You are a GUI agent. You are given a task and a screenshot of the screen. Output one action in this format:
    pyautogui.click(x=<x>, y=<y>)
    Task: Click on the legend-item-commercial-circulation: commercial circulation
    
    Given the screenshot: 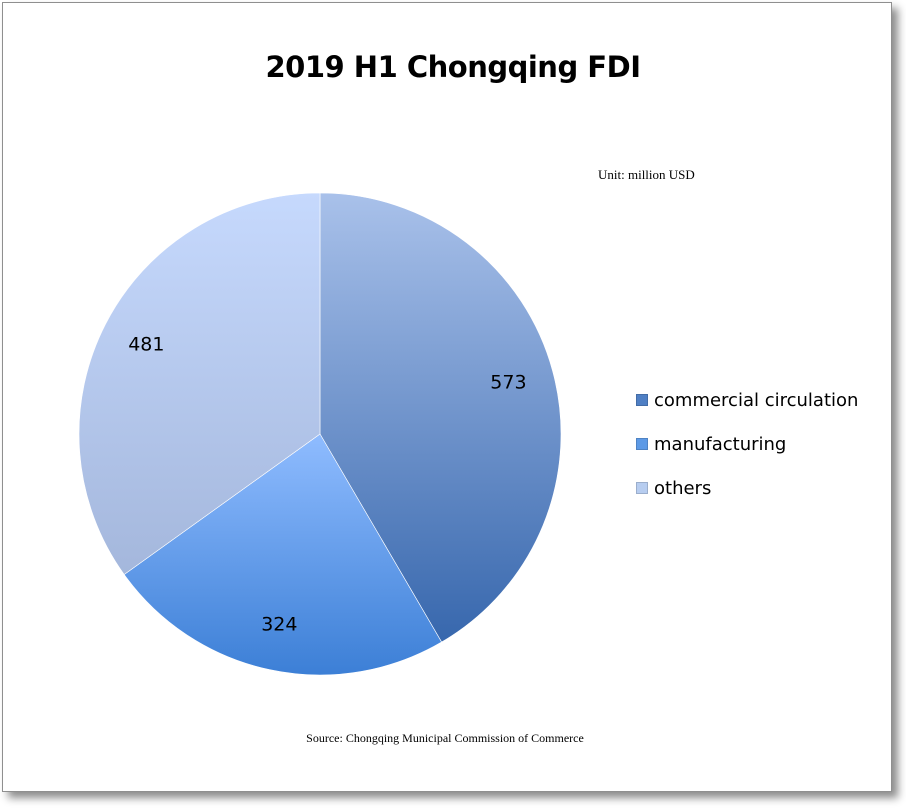 What is the action you would take?
    pyautogui.click(x=747, y=400)
    